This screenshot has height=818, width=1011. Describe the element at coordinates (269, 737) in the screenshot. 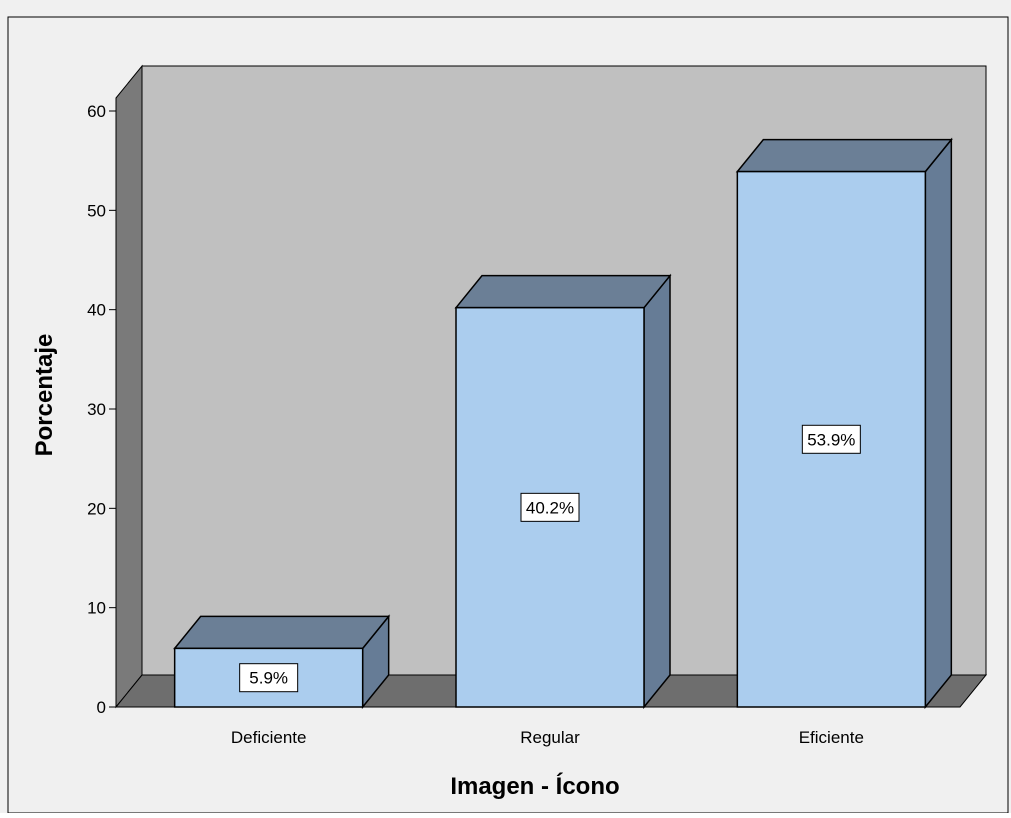

I see `x-tick-label: Deficiente` at that location.